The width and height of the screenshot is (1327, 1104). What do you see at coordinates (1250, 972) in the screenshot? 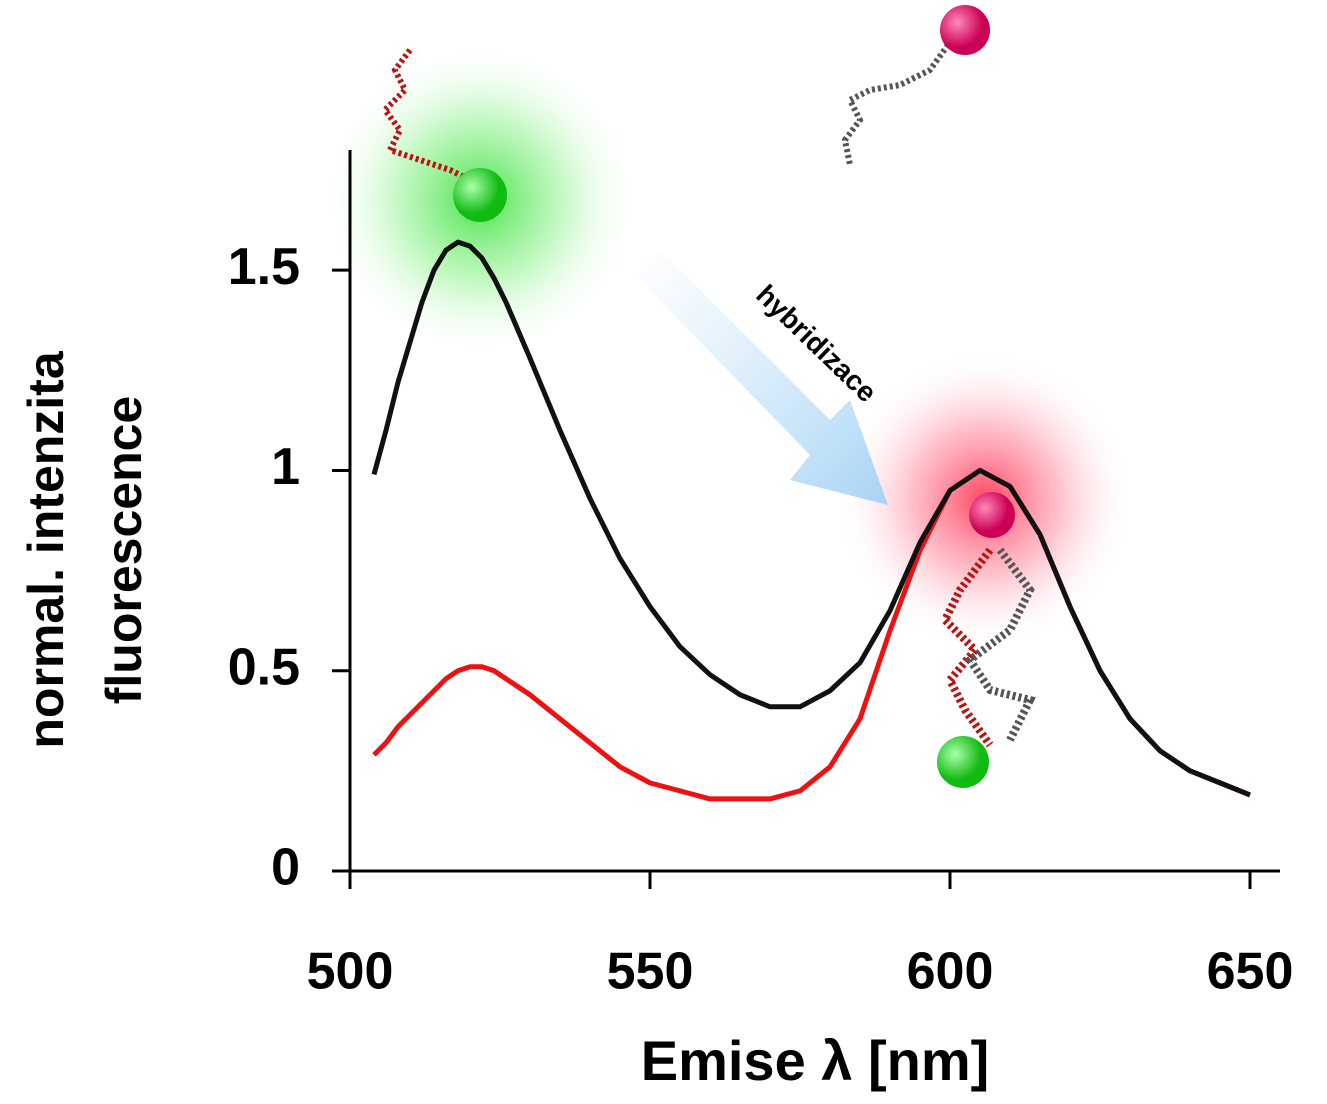
I see `x-tick-label: 650` at bounding box center [1250, 972].